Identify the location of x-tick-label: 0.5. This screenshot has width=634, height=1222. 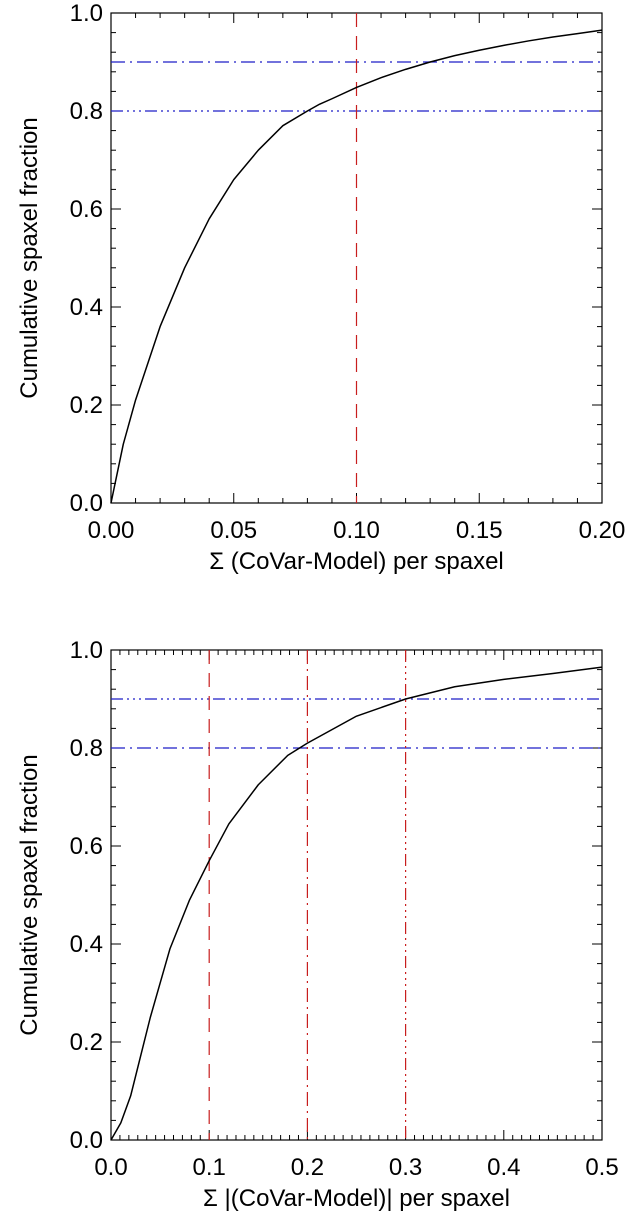
(601, 1167).